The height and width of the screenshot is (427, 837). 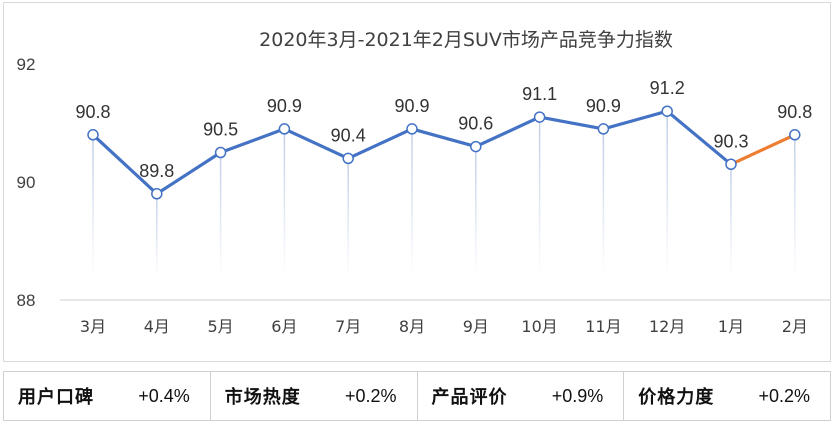 I want to click on metric-label: 市场热度, so click(x=262, y=397).